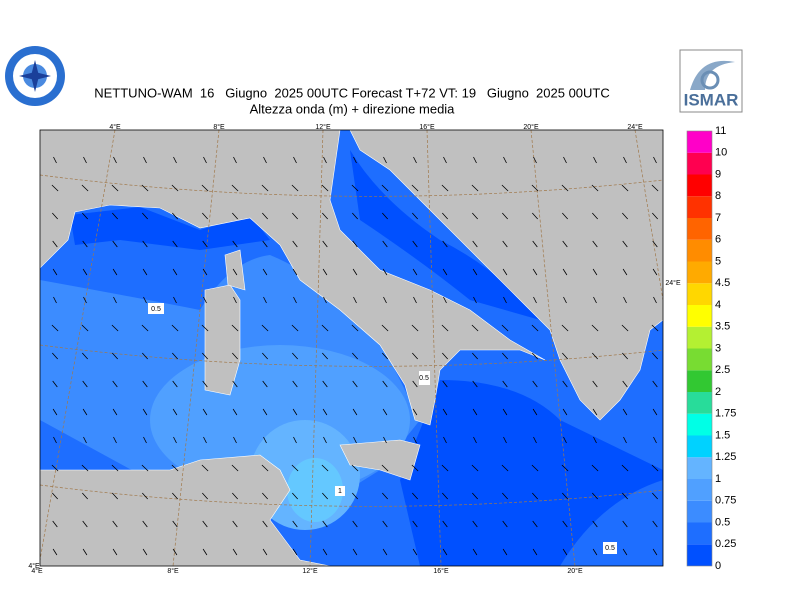  What do you see at coordinates (115, 127) in the screenshot?
I see `lon-label: 4°E` at bounding box center [115, 127].